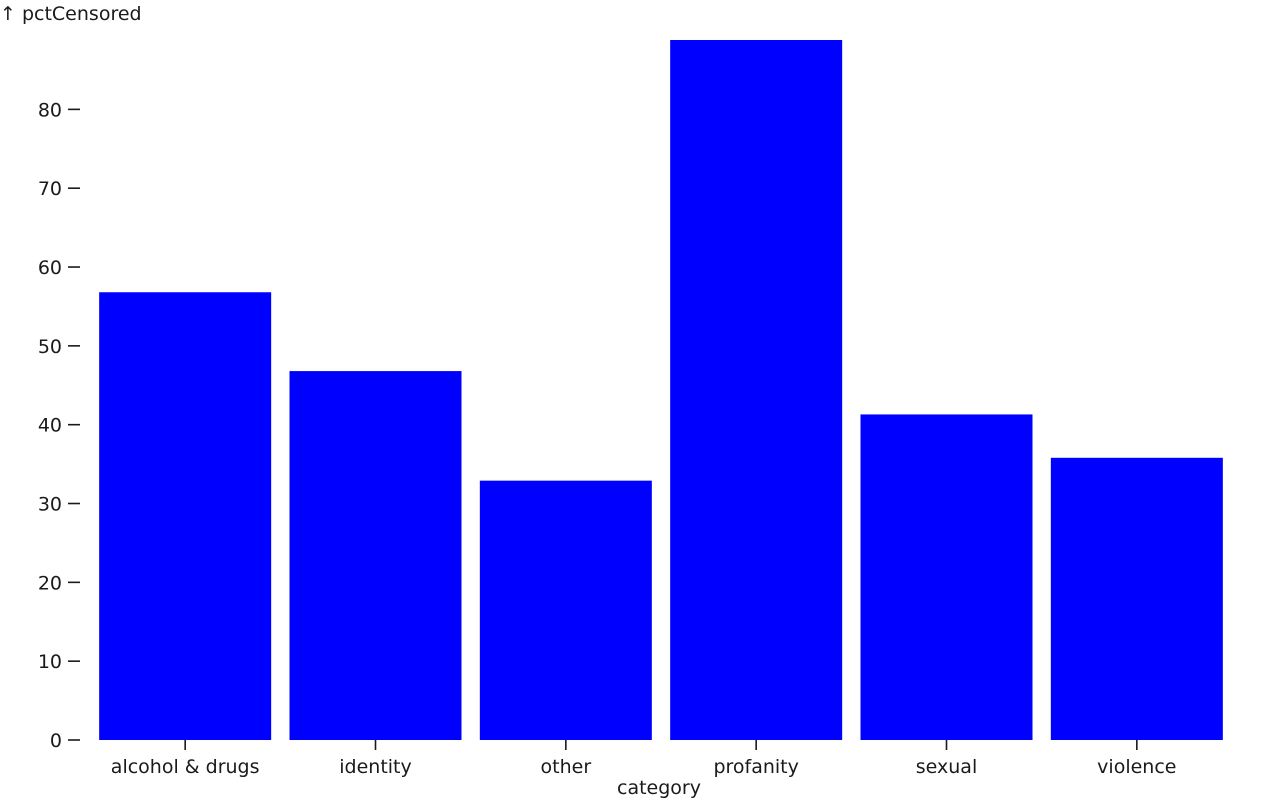 This screenshot has height=800, width=1280. Describe the element at coordinates (566, 767) in the screenshot. I see `x-tick-label: other` at that location.